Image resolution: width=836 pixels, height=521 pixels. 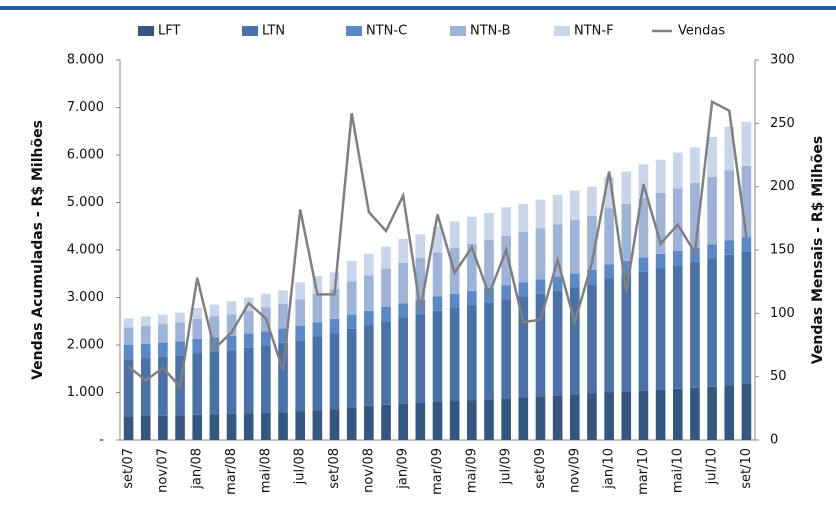 I want to click on y2-tick-label: 300, so click(x=782, y=60).